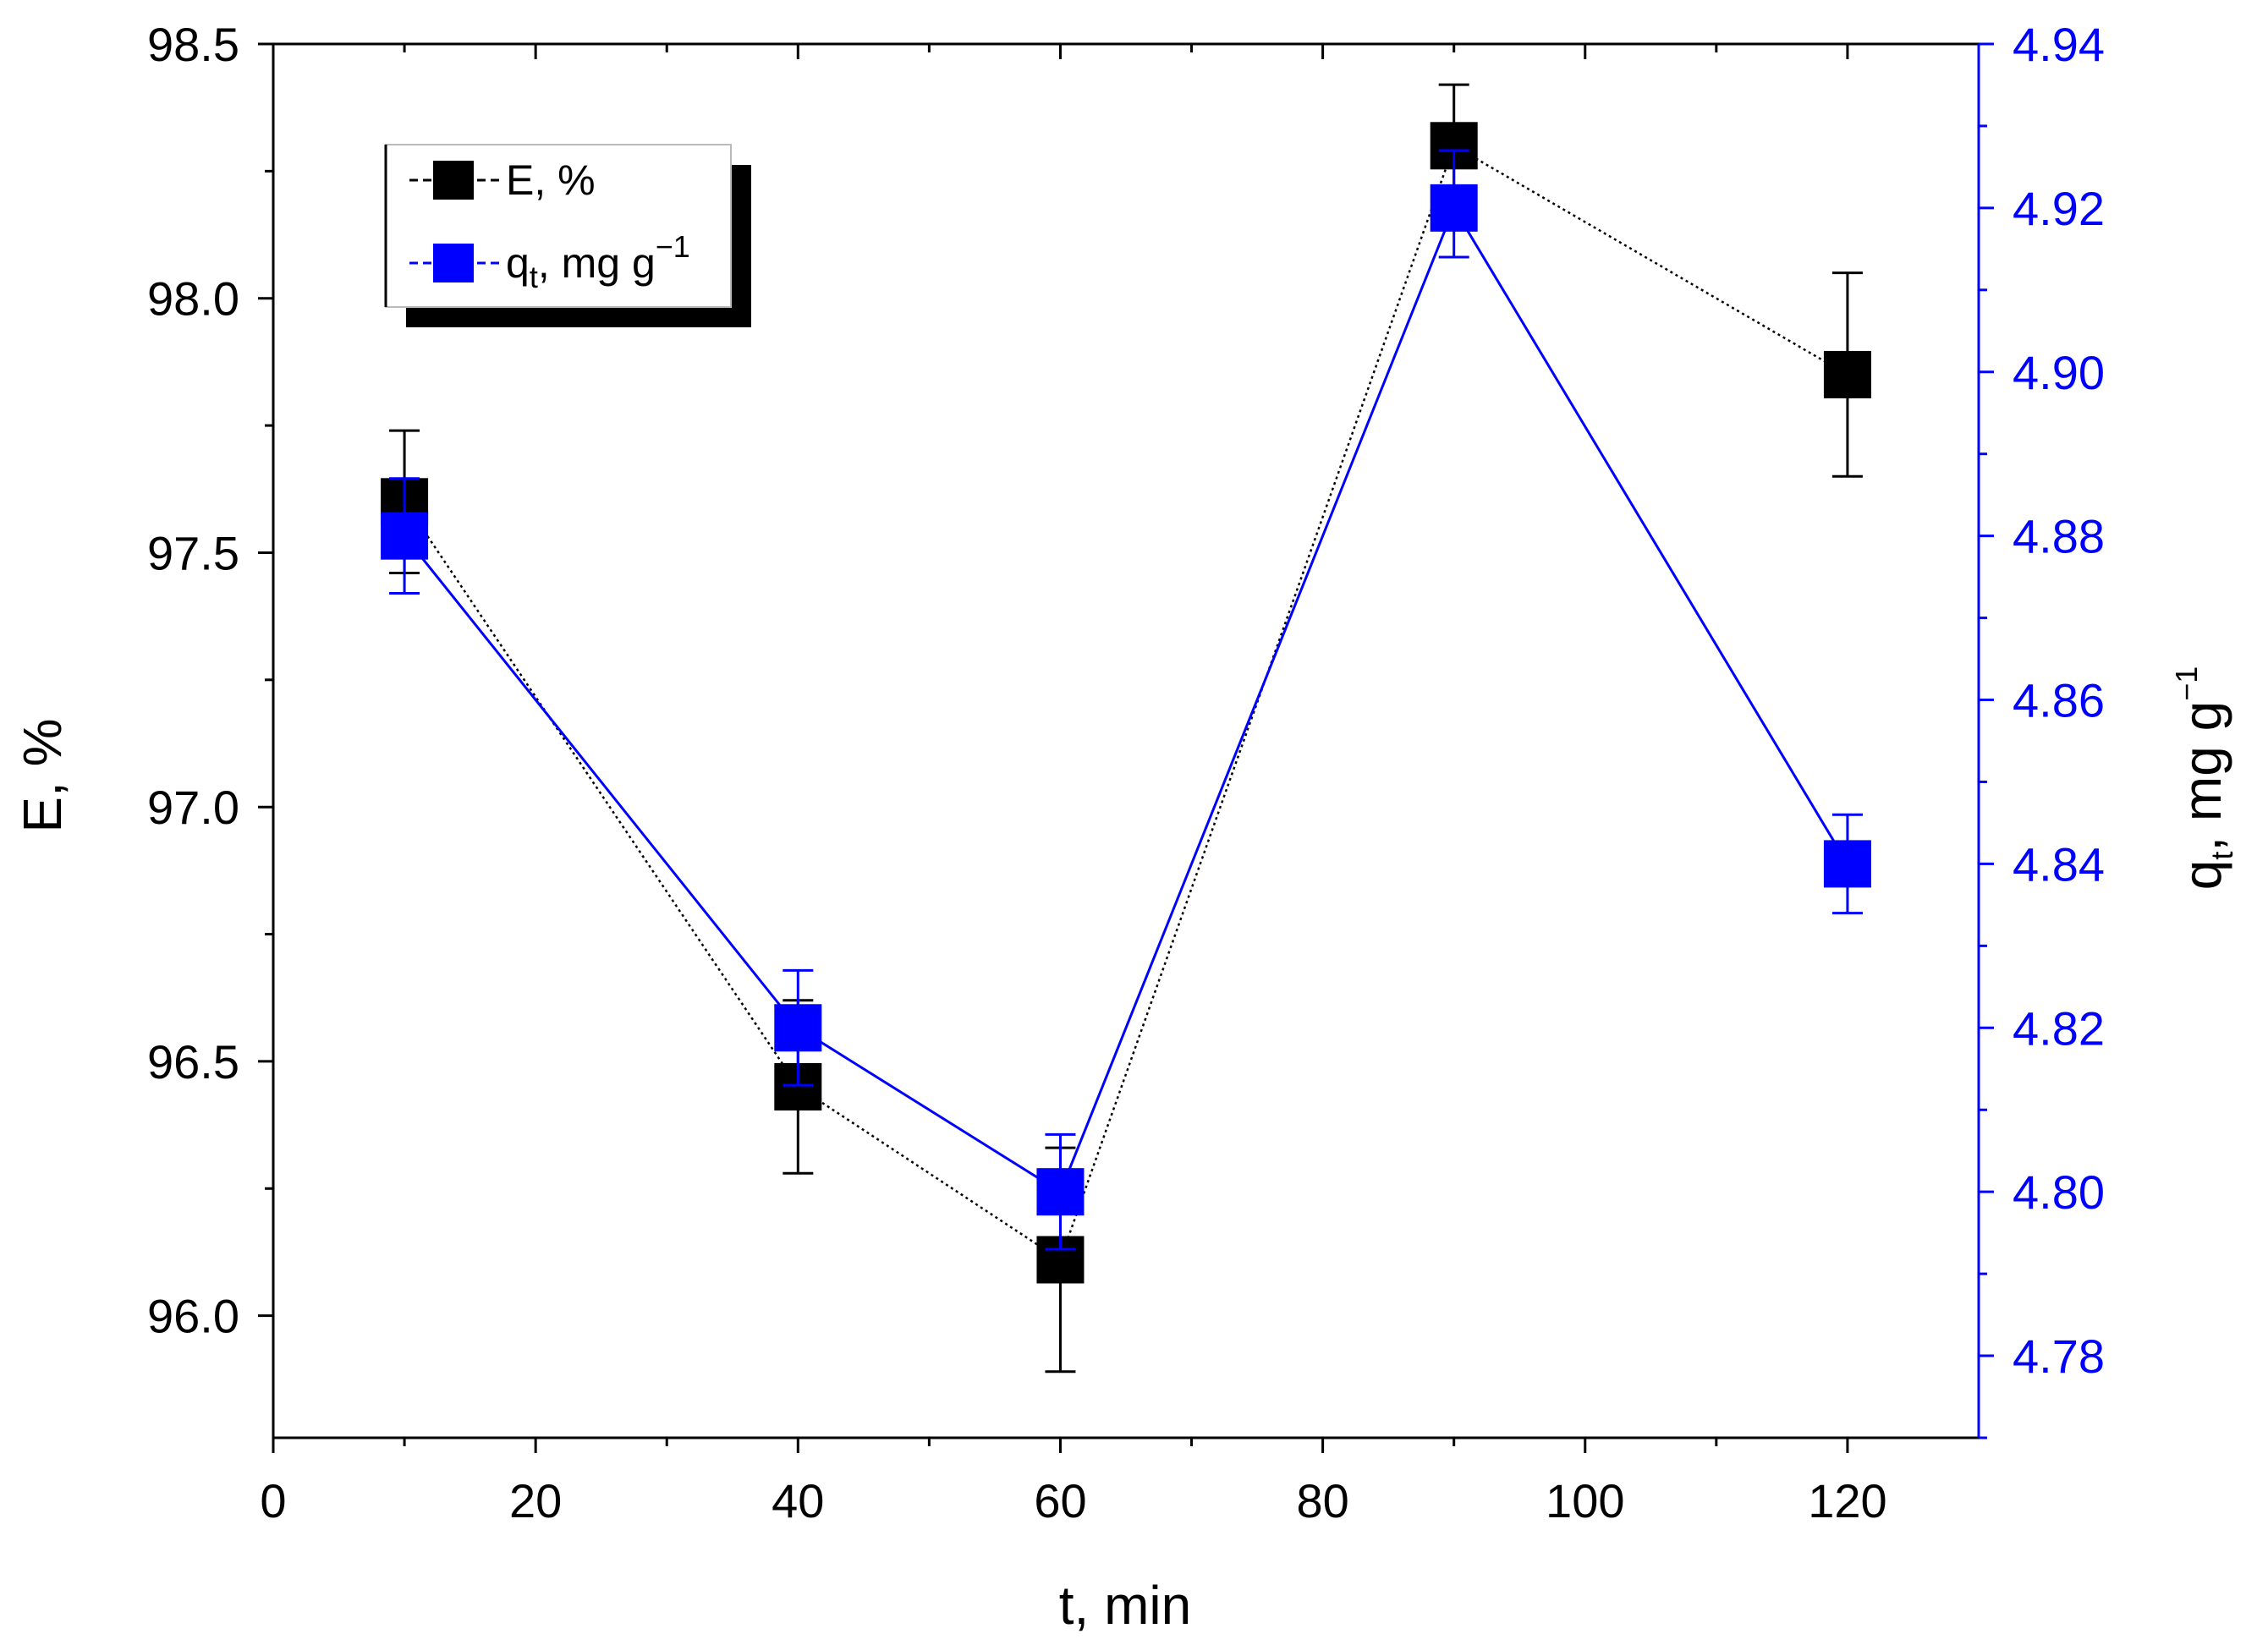 This screenshot has width=2268, height=1645. What do you see at coordinates (551, 180) in the screenshot?
I see `legend-label-e: E, %` at bounding box center [551, 180].